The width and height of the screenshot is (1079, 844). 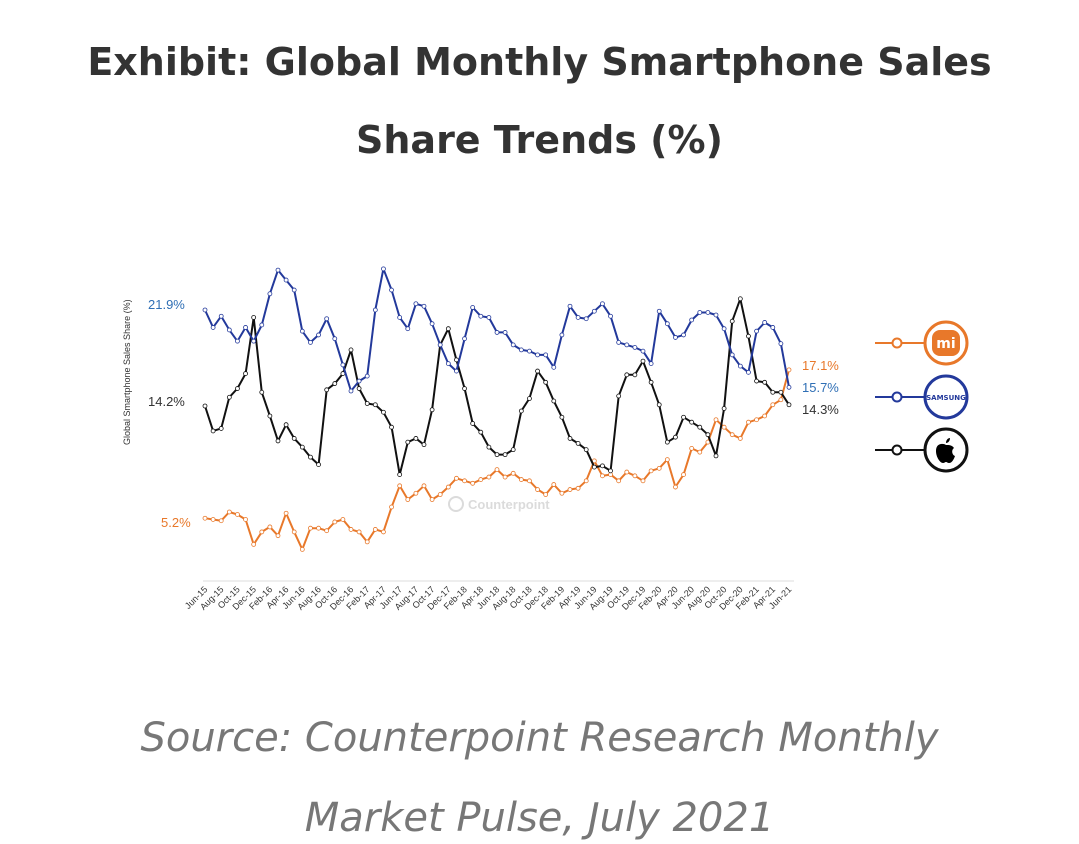 What do you see at coordinates (945, 344) in the screenshot?
I see `mi-logo-text: mi` at bounding box center [945, 344].